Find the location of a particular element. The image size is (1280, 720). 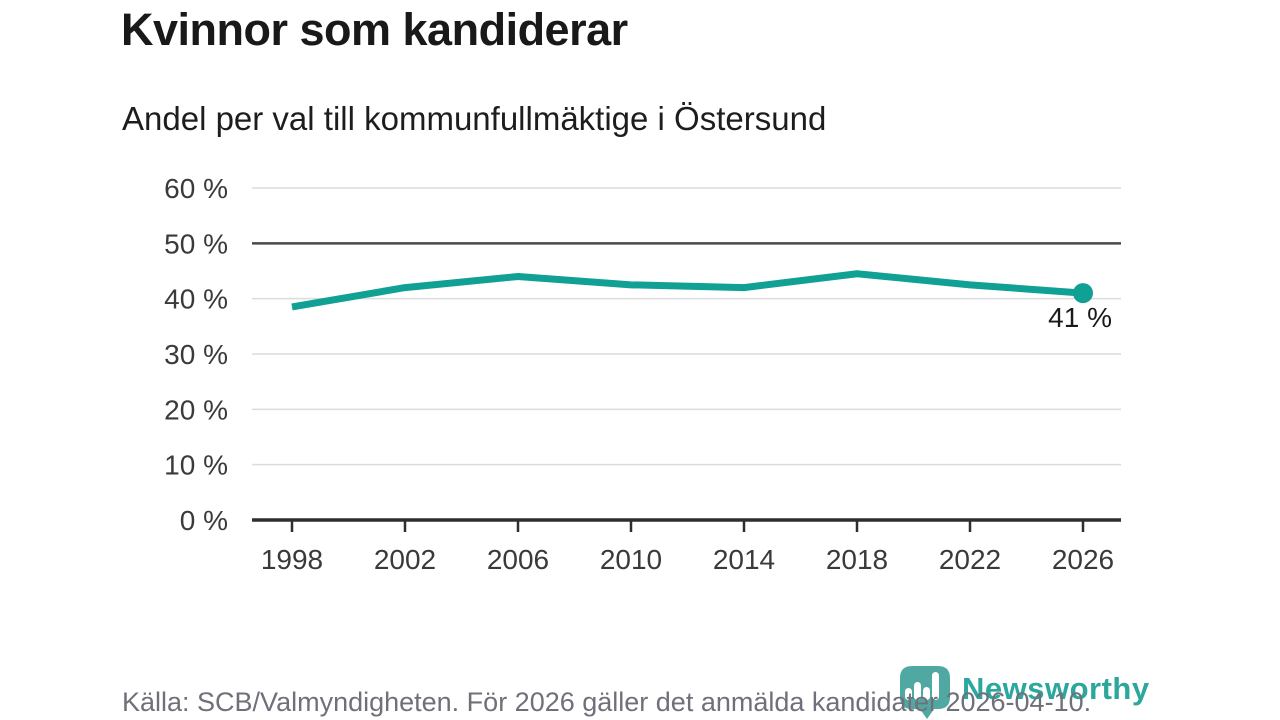

y-axis-tick-label: 40 % is located at coordinates (196, 299).